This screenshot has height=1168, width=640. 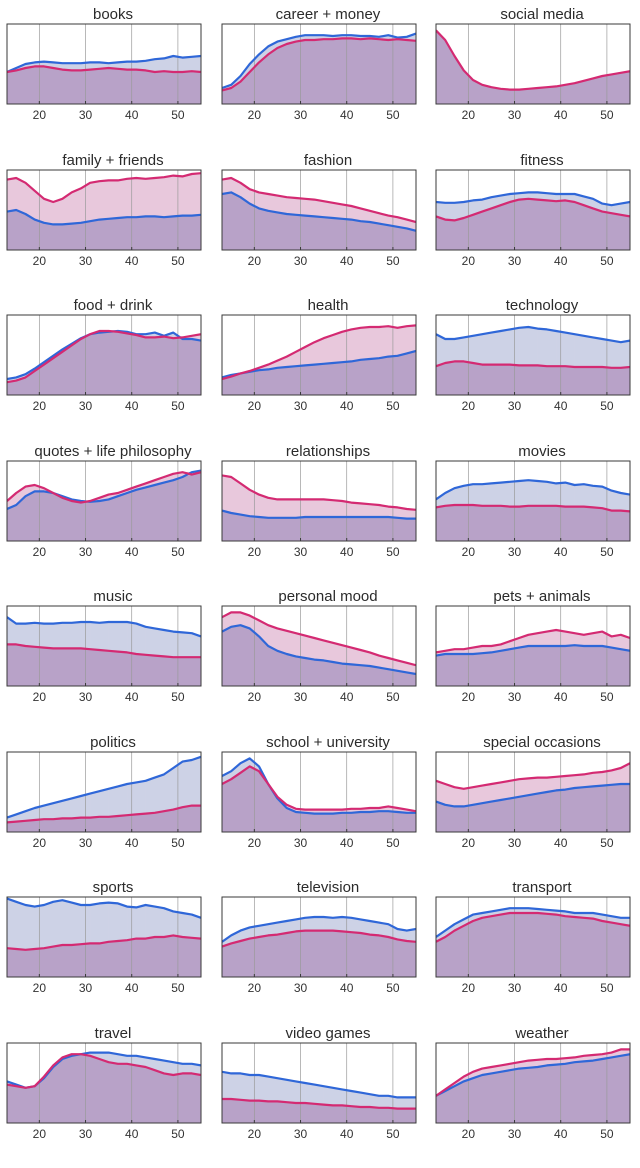 I want to click on panel-title: special occasions, so click(x=542, y=742).